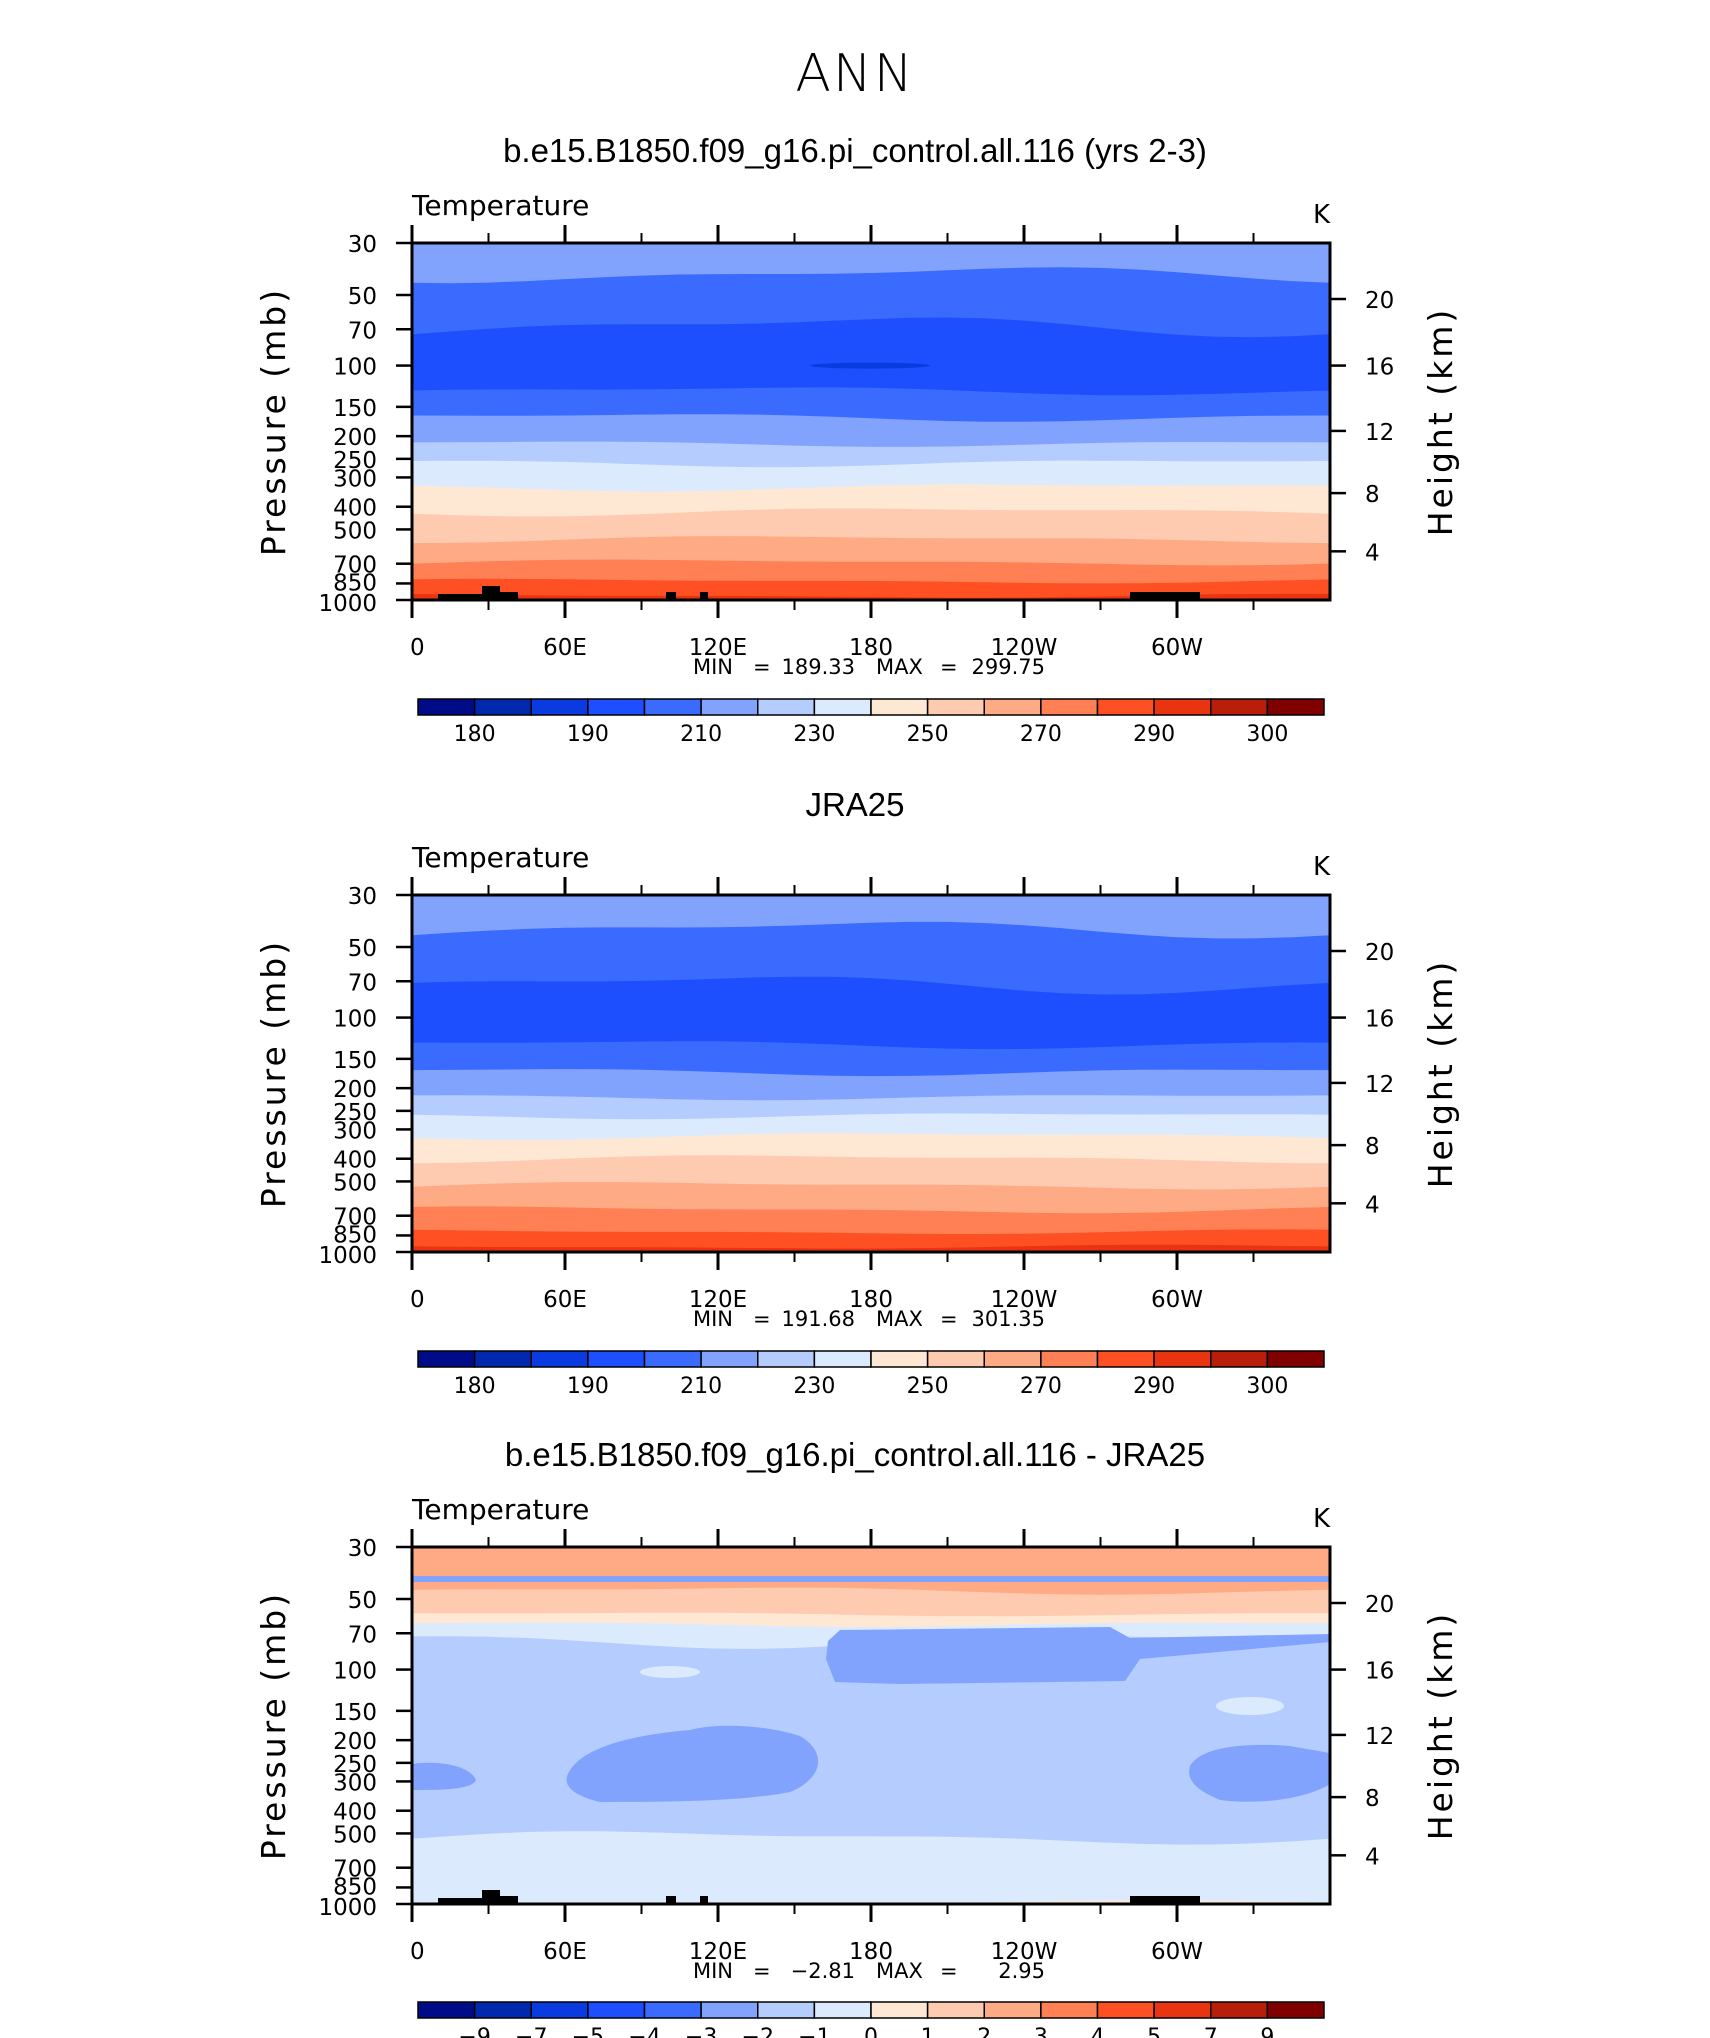 The image size is (1710, 2038). I want to click on y-tick-label: 300, so click(355, 1783).